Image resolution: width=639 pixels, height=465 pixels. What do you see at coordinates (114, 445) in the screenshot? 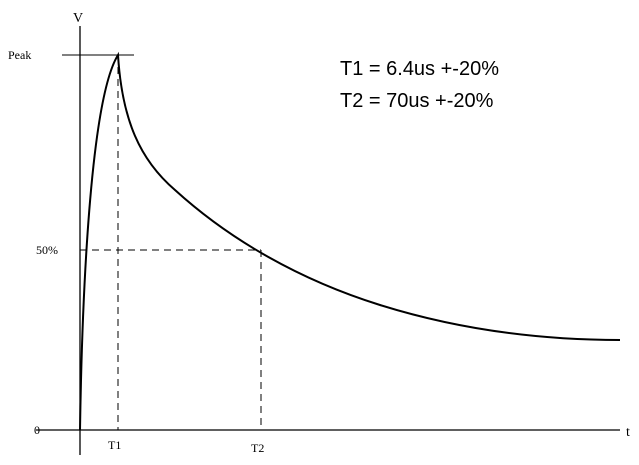
I see `t1-label: T1` at bounding box center [114, 445].